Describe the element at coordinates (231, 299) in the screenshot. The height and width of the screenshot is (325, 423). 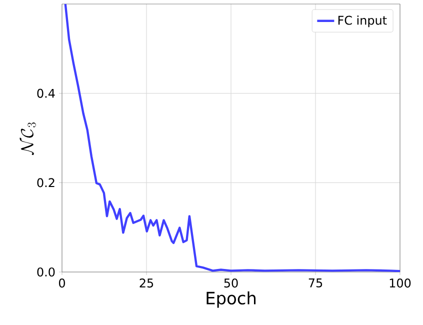
I see `x-axis-title: Epoch` at that location.